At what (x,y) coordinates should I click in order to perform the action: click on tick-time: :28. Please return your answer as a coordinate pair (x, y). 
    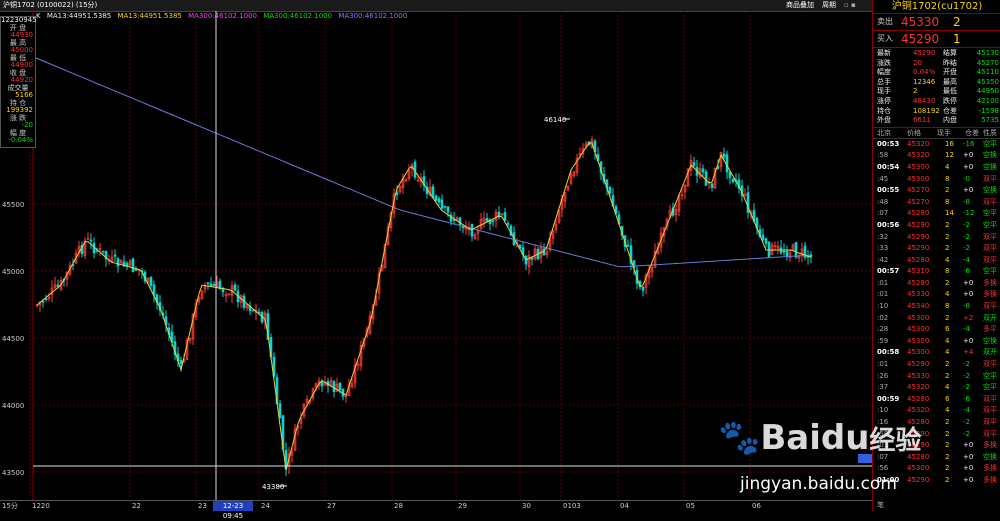
    Looking at the image, I should click on (883, 329).